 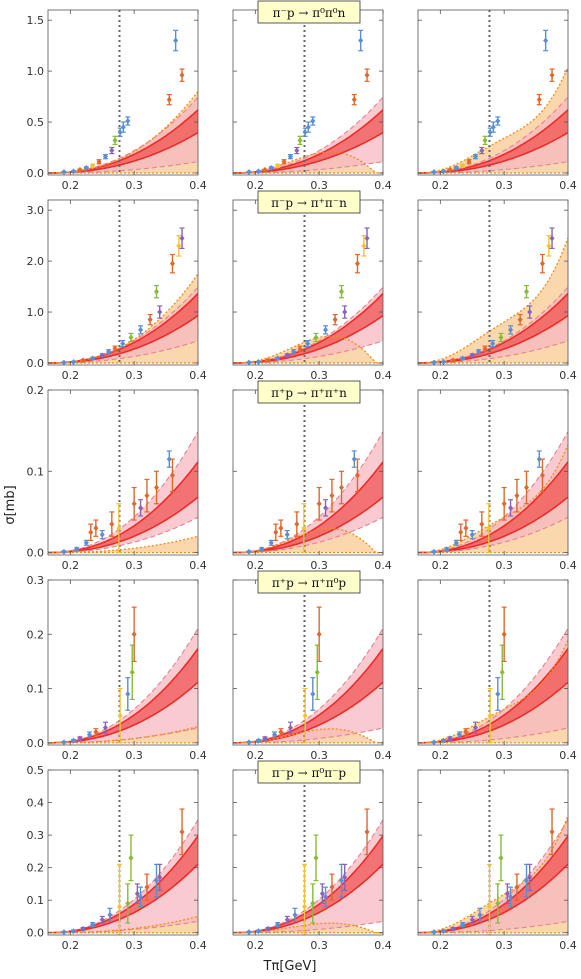 What do you see at coordinates (309, 393) in the screenshot?
I see `process-label-text: π⁺p → π⁺π⁺n` at bounding box center [309, 393].